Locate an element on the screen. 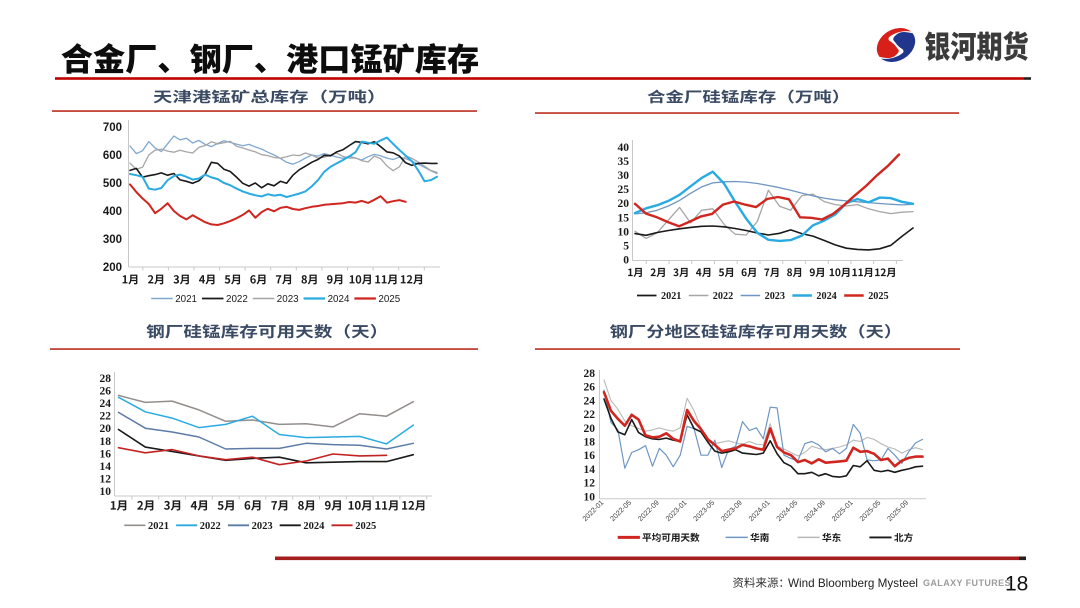  svg-text: 40 is located at coordinates (624, 148).